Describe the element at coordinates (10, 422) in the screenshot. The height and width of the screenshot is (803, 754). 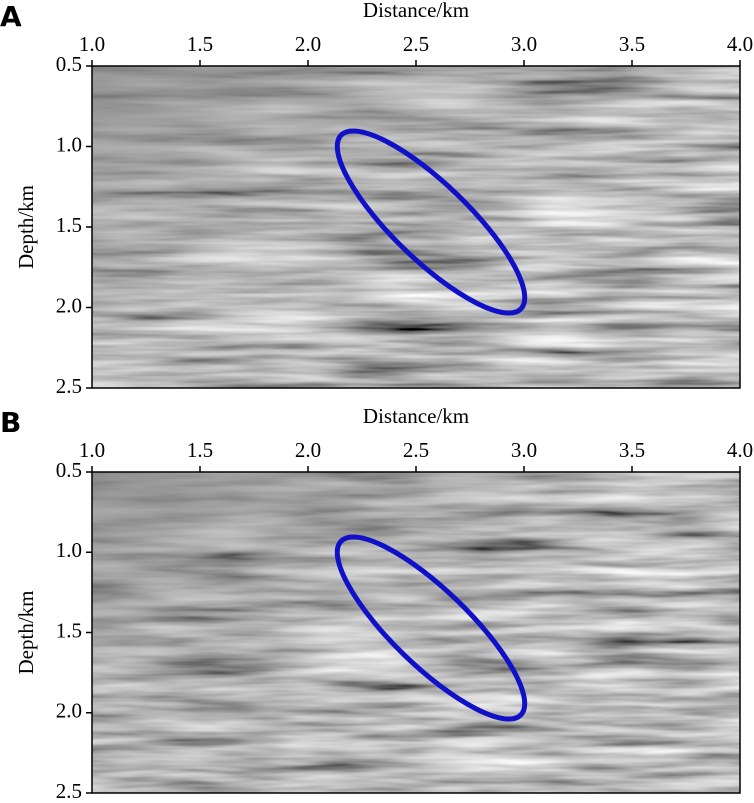
I see `panel-label: B` at that location.